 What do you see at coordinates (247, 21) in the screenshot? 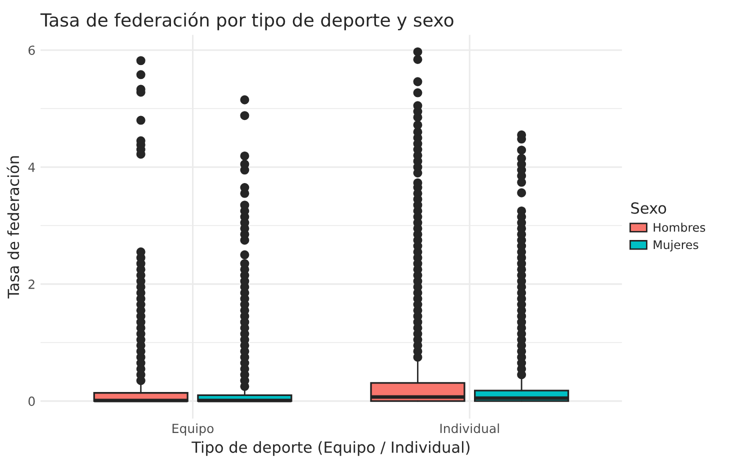
I see `chart-title: Tasa de federación por tipo de deporte y sexo` at bounding box center [247, 21].